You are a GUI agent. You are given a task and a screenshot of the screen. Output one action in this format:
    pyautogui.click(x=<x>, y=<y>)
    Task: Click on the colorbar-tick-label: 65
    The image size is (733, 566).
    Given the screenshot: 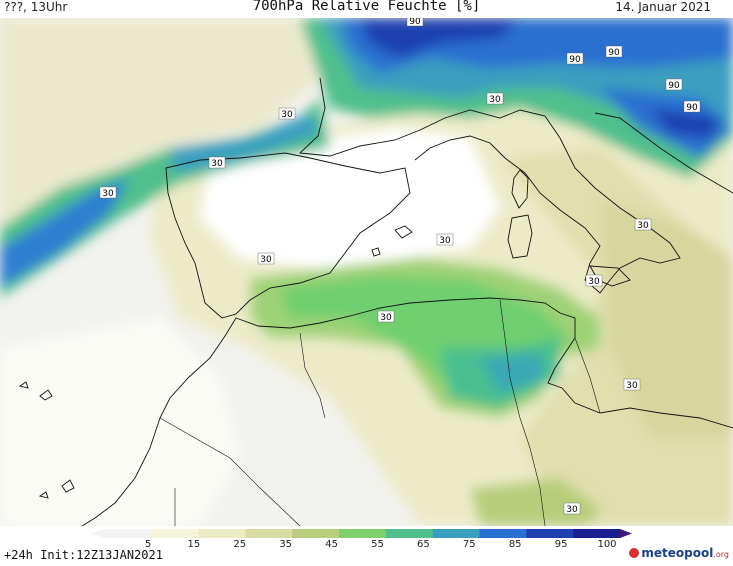 What is the action you would take?
    pyautogui.click(x=423, y=544)
    